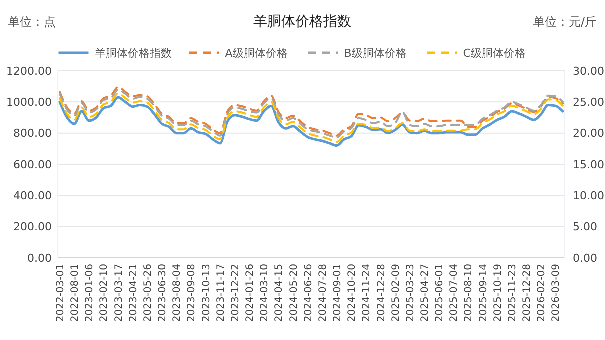 The height and width of the screenshot is (340, 605). Describe the element at coordinates (104, 293) in the screenshot. I see `x-tick-label: 2023-02-10` at that location.